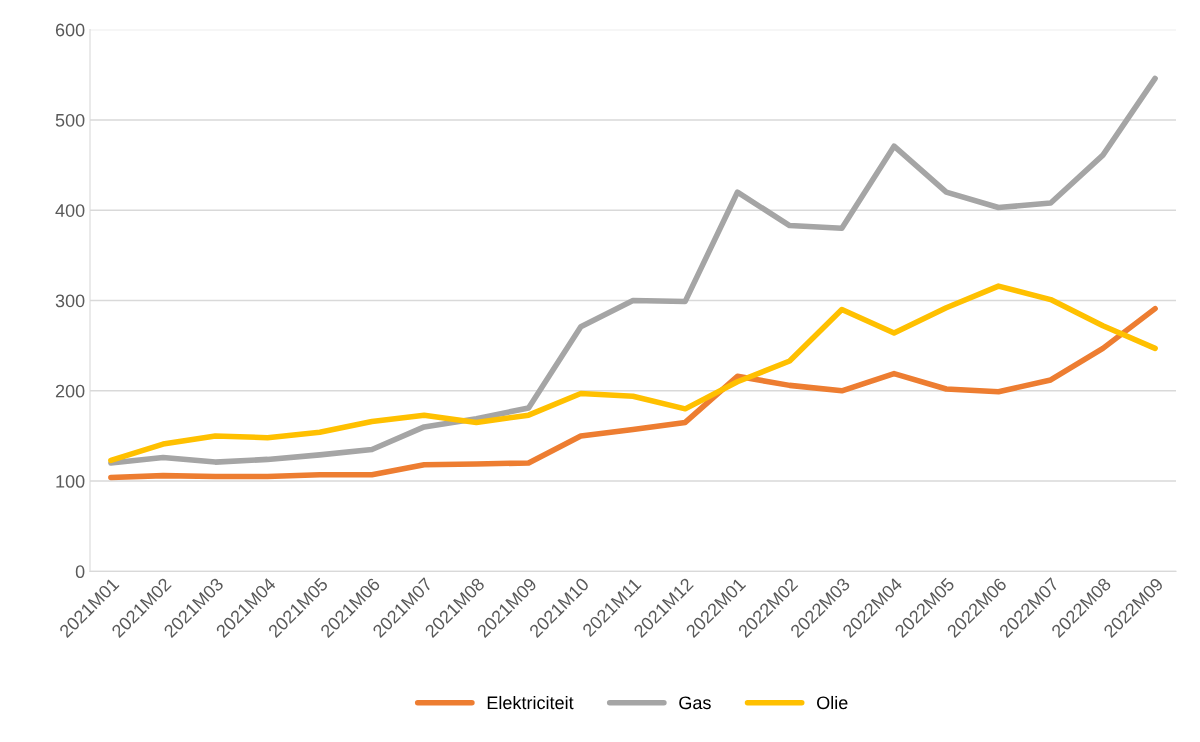 The height and width of the screenshot is (742, 1200). What do you see at coordinates (832, 702) in the screenshot?
I see `legend-label: Olie` at bounding box center [832, 702].